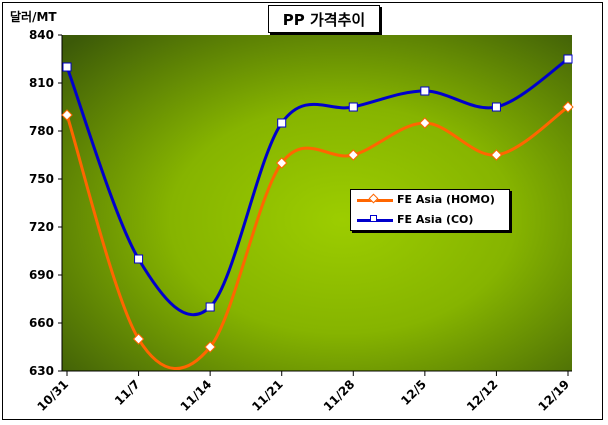 The image size is (608, 425). What do you see at coordinates (373, 218) in the screenshot?
I see `square-marker-icon` at bounding box center [373, 218].